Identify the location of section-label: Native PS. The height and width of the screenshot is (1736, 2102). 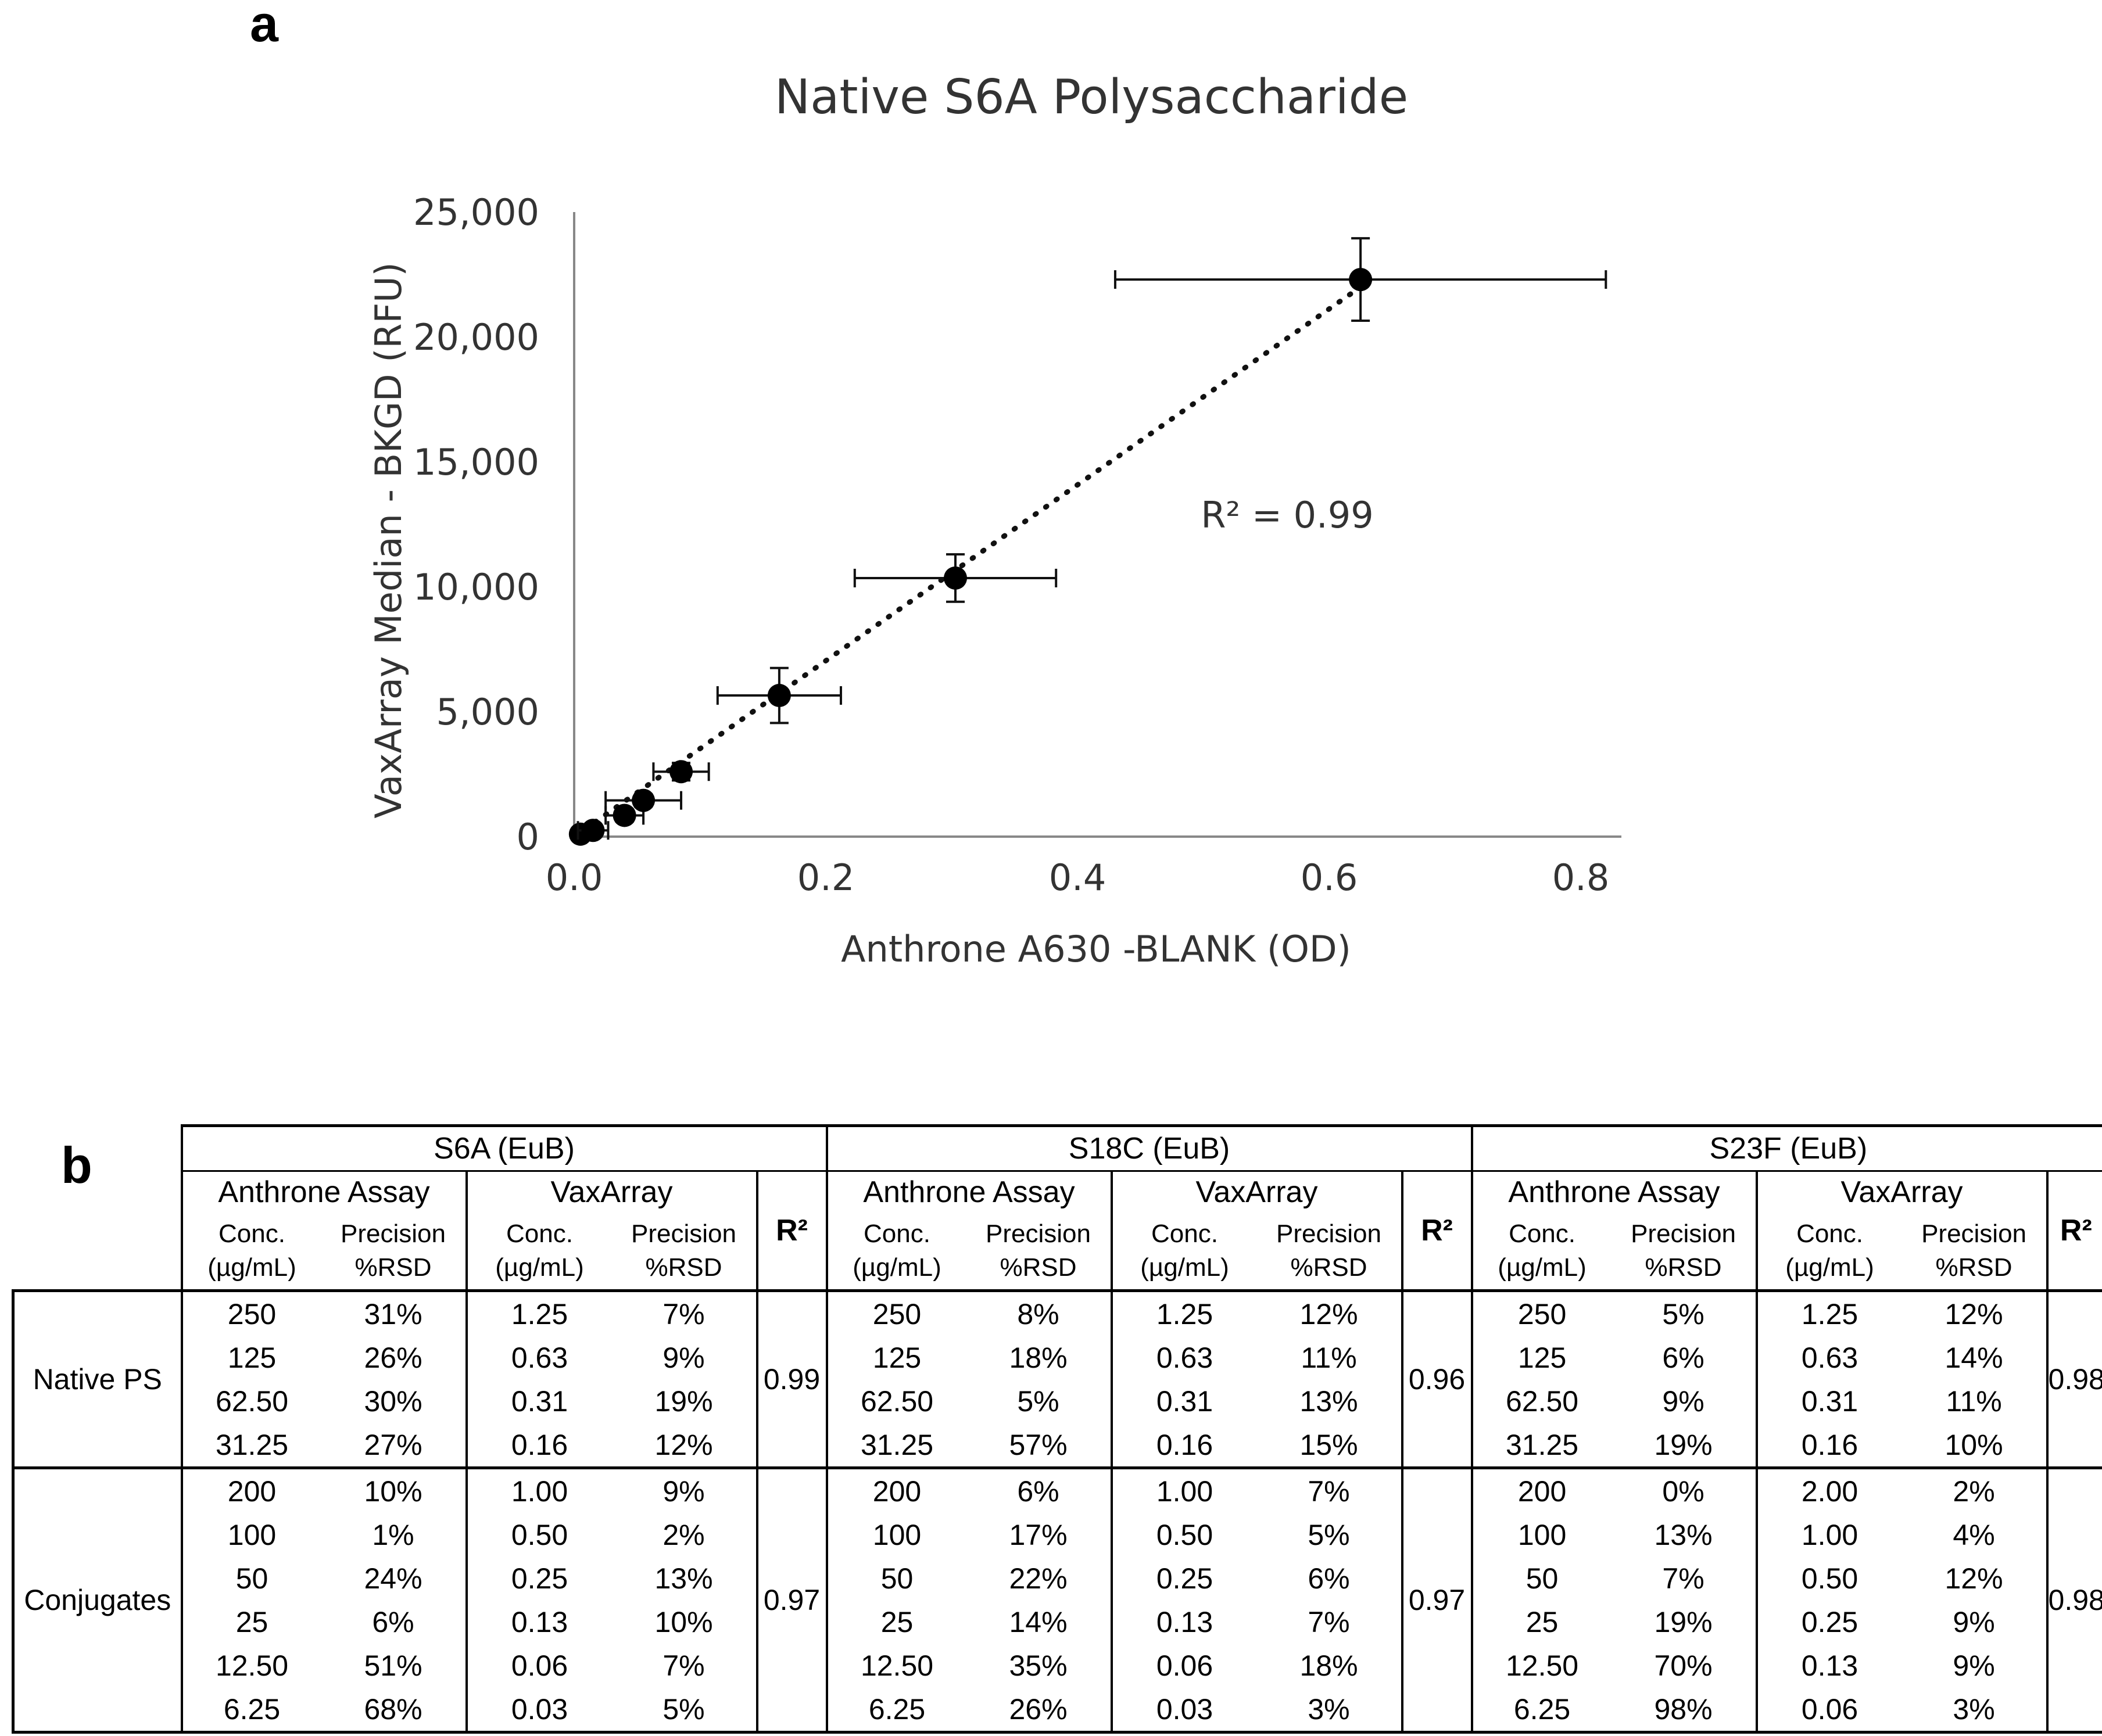
(97, 1378).